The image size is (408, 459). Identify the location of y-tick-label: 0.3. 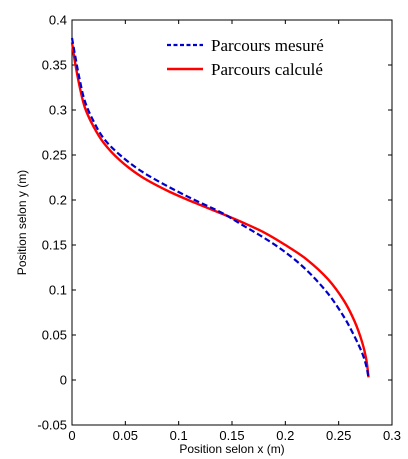
(58, 110).